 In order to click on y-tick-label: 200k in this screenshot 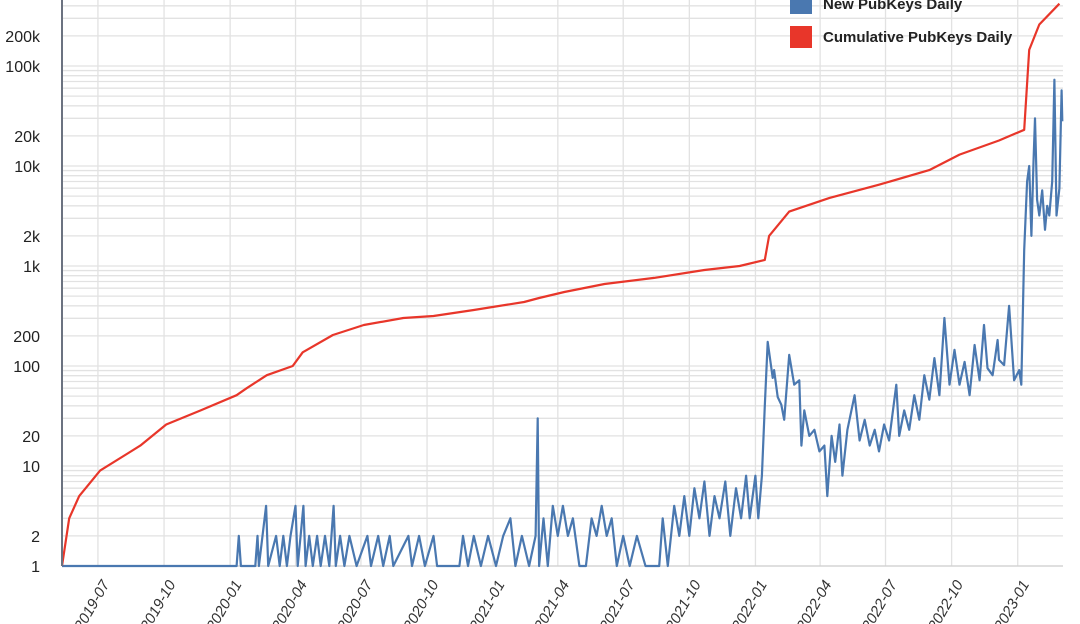, I will do `click(23, 37)`.